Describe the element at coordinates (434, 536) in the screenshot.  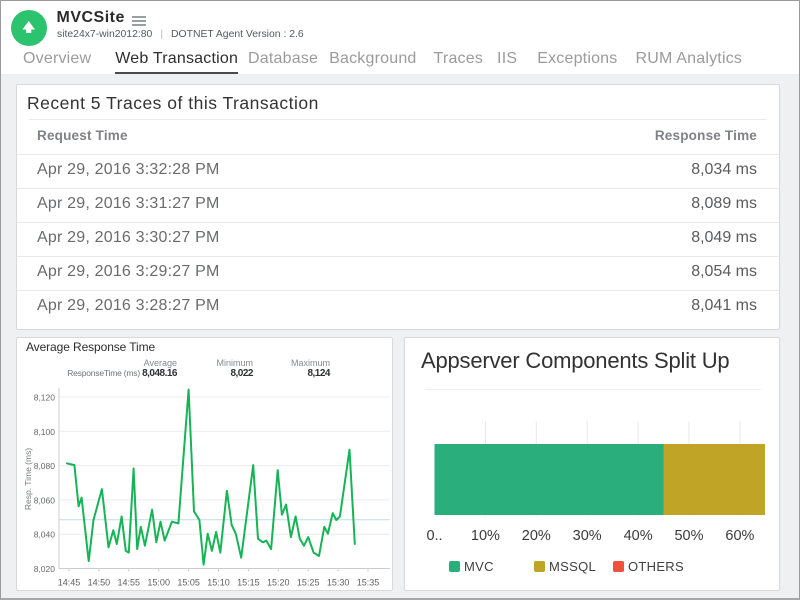
I see `svg-text: 0..` at that location.